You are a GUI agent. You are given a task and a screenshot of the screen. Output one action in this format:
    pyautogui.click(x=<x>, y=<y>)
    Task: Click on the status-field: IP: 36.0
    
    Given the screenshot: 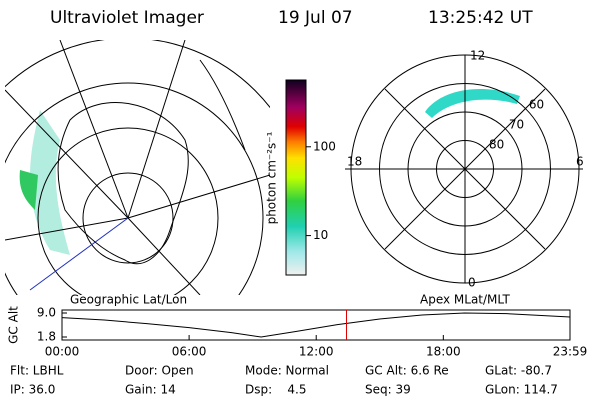 What is the action you would take?
    pyautogui.click(x=32, y=390)
    